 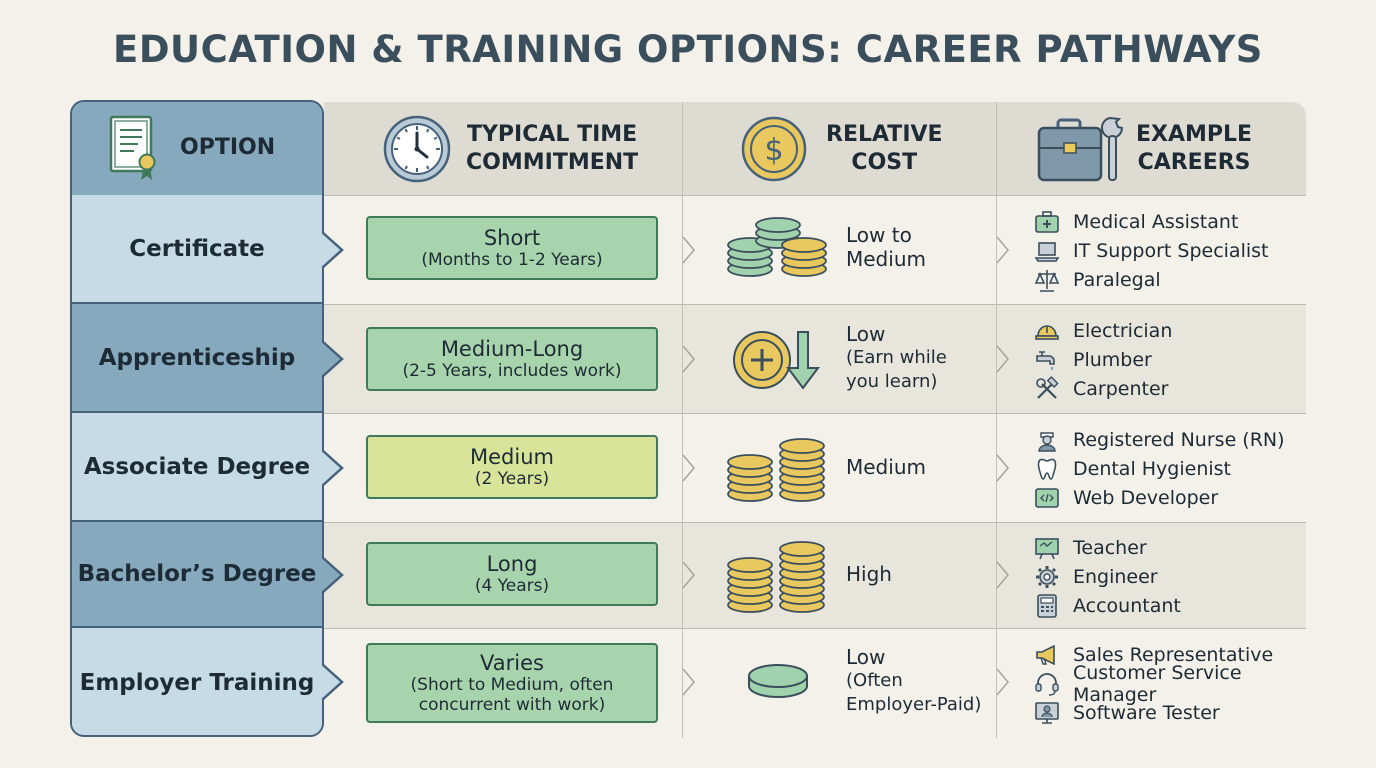 I want to click on cost-text-certificate: Low to Medium, so click(x=886, y=247).